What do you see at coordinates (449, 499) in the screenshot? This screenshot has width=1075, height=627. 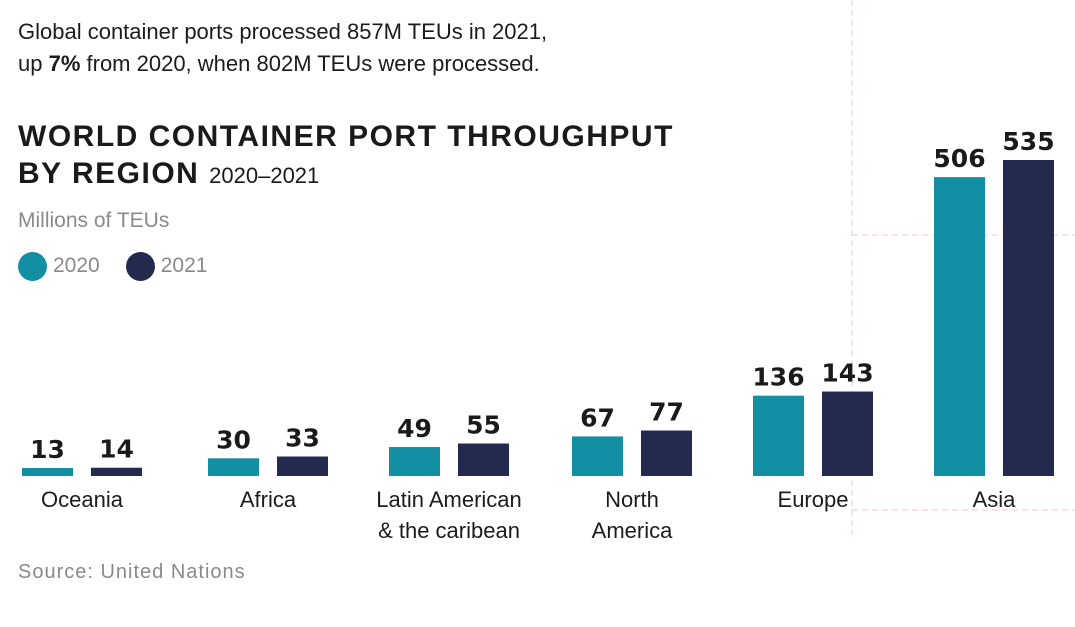 I see `category-label: Latin American` at bounding box center [449, 499].